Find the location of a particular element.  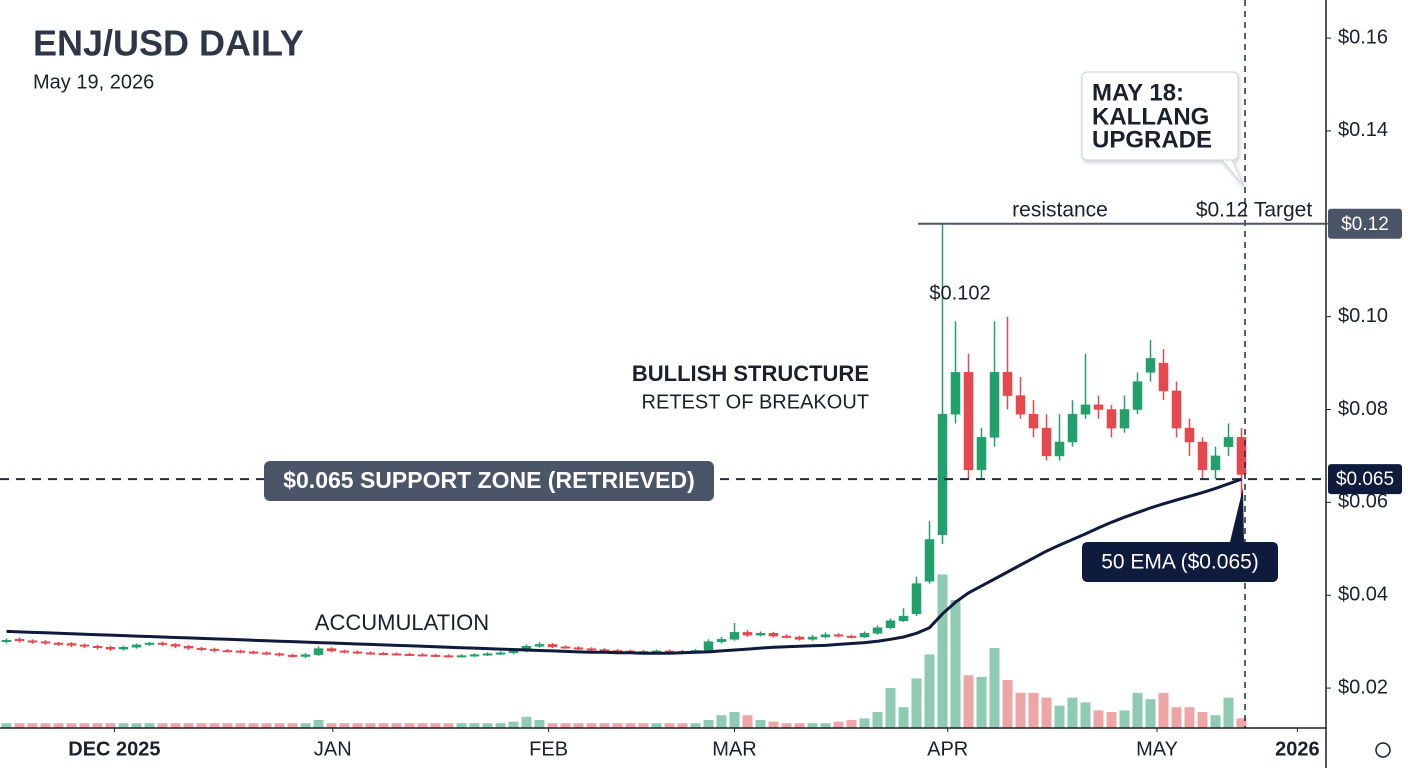

ema-callout: 50 EMA ($0.065) is located at coordinates (1180, 535).